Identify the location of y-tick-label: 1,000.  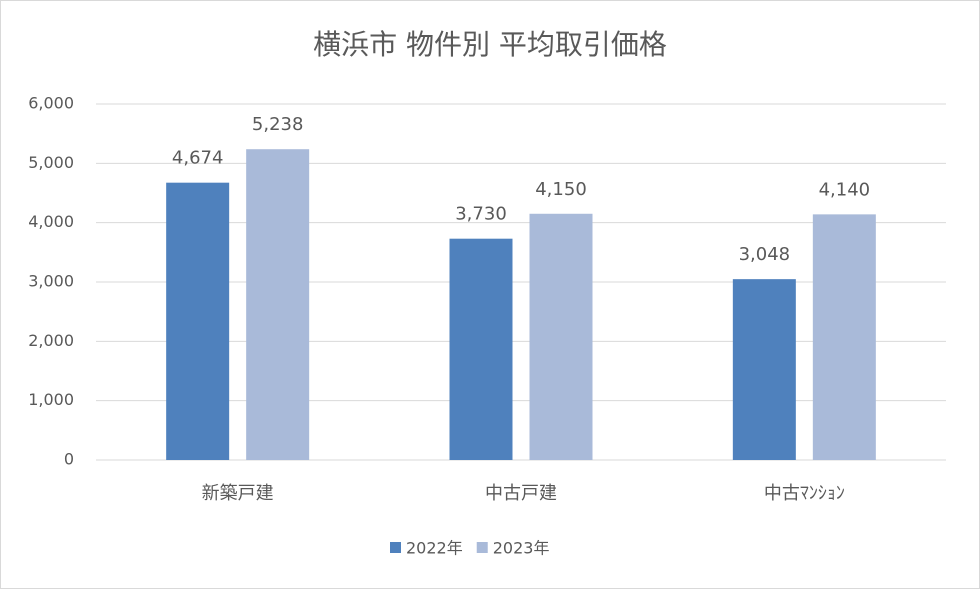
(51, 399).